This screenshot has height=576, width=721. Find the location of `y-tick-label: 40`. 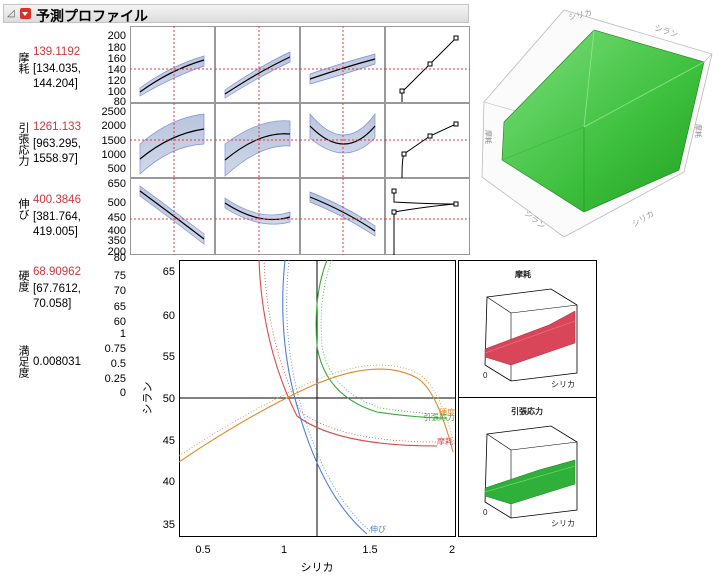

y-tick-label: 40 is located at coordinates (169, 482).